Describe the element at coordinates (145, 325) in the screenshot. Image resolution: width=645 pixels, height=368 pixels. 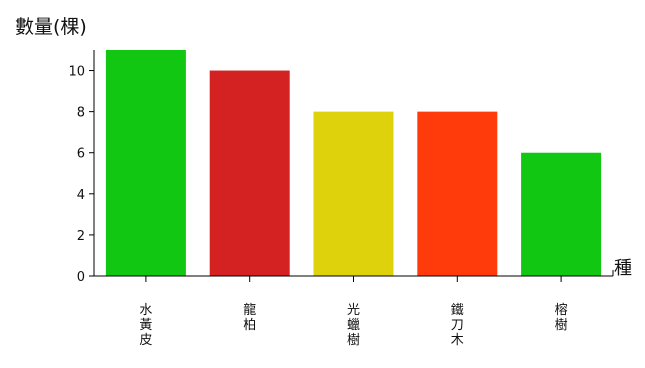
I see `x-tick-label: 水黃皮` at that location.